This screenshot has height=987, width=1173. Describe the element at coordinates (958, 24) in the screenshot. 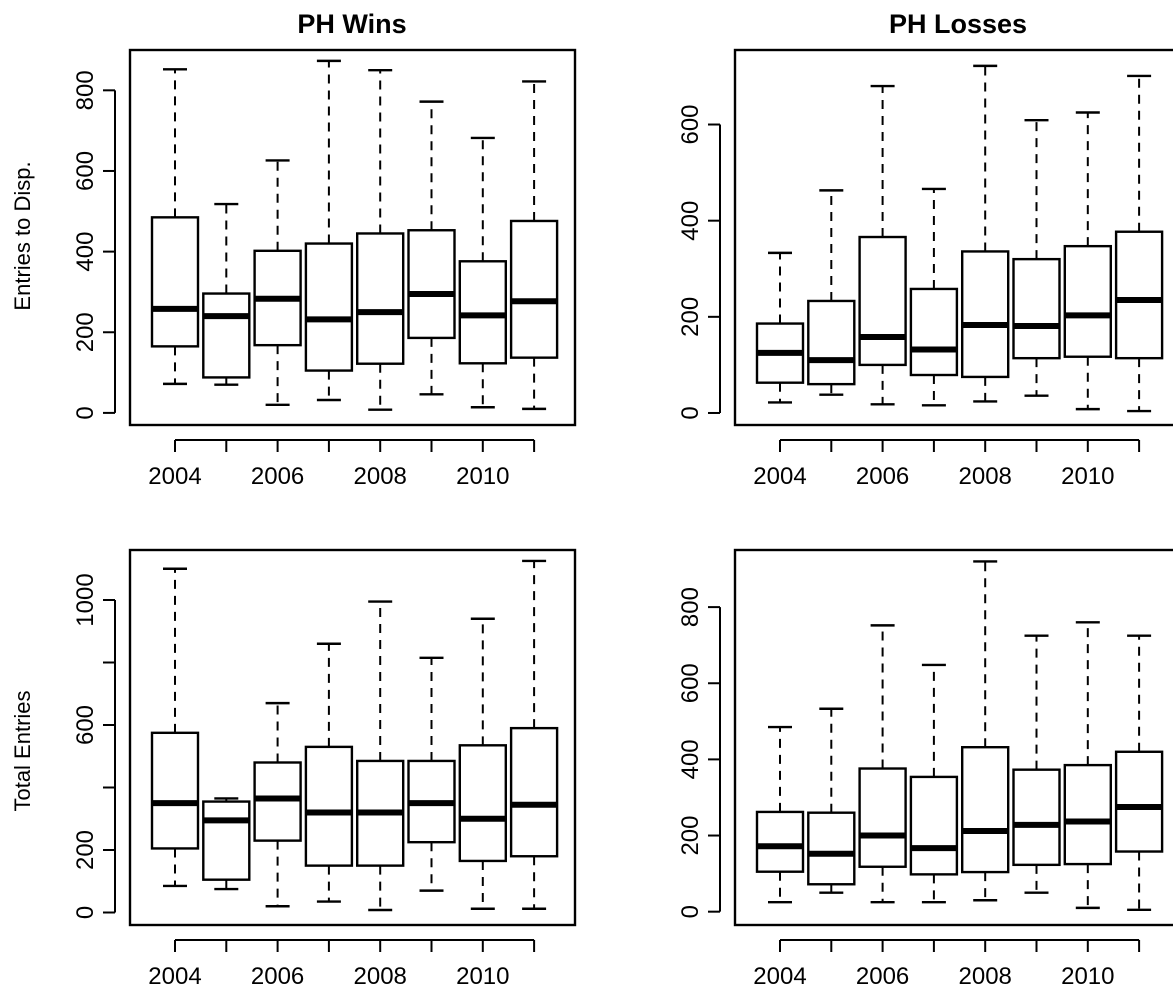

I see `panel-title-ph-losses: PH Losses` at that location.